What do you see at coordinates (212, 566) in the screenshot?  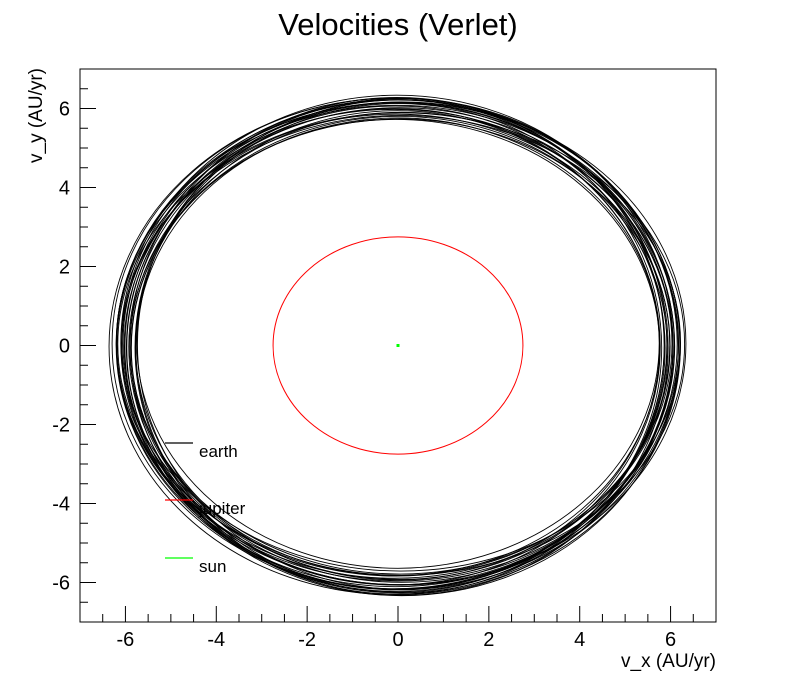 I see `legend-label-sun: sun` at bounding box center [212, 566].